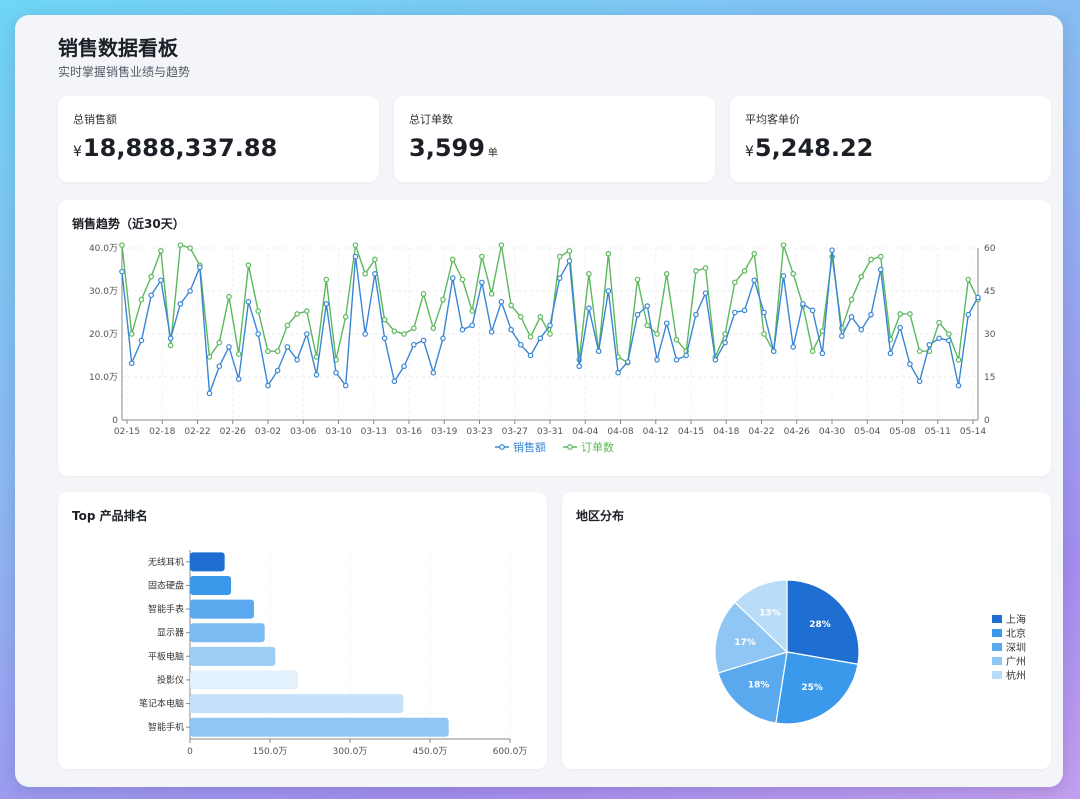  What do you see at coordinates (453, 148) in the screenshot?
I see `kpi-value: 3,599 单` at bounding box center [453, 148].